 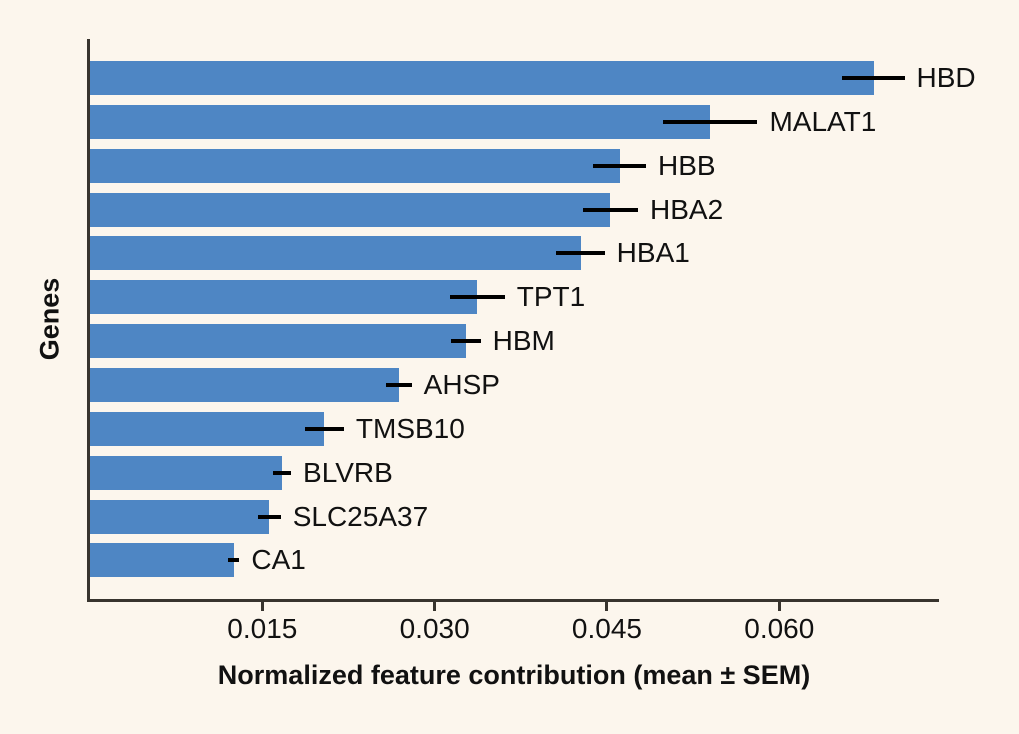 What do you see at coordinates (262, 628) in the screenshot?
I see `x-tick-label: 0.015` at bounding box center [262, 628].